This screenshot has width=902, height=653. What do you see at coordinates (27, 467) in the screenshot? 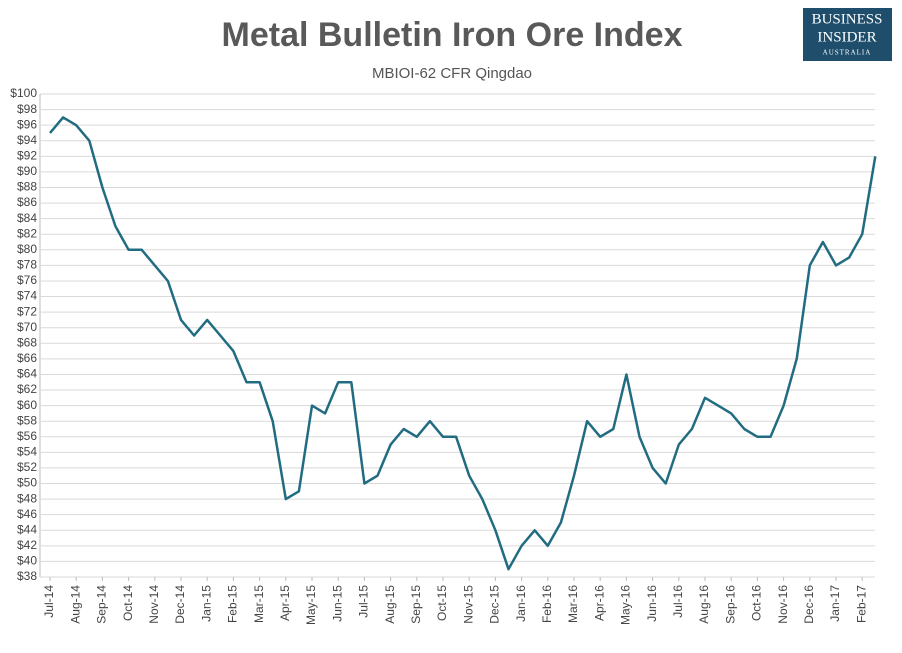
I see `y-tick-label: $52` at bounding box center [27, 467].